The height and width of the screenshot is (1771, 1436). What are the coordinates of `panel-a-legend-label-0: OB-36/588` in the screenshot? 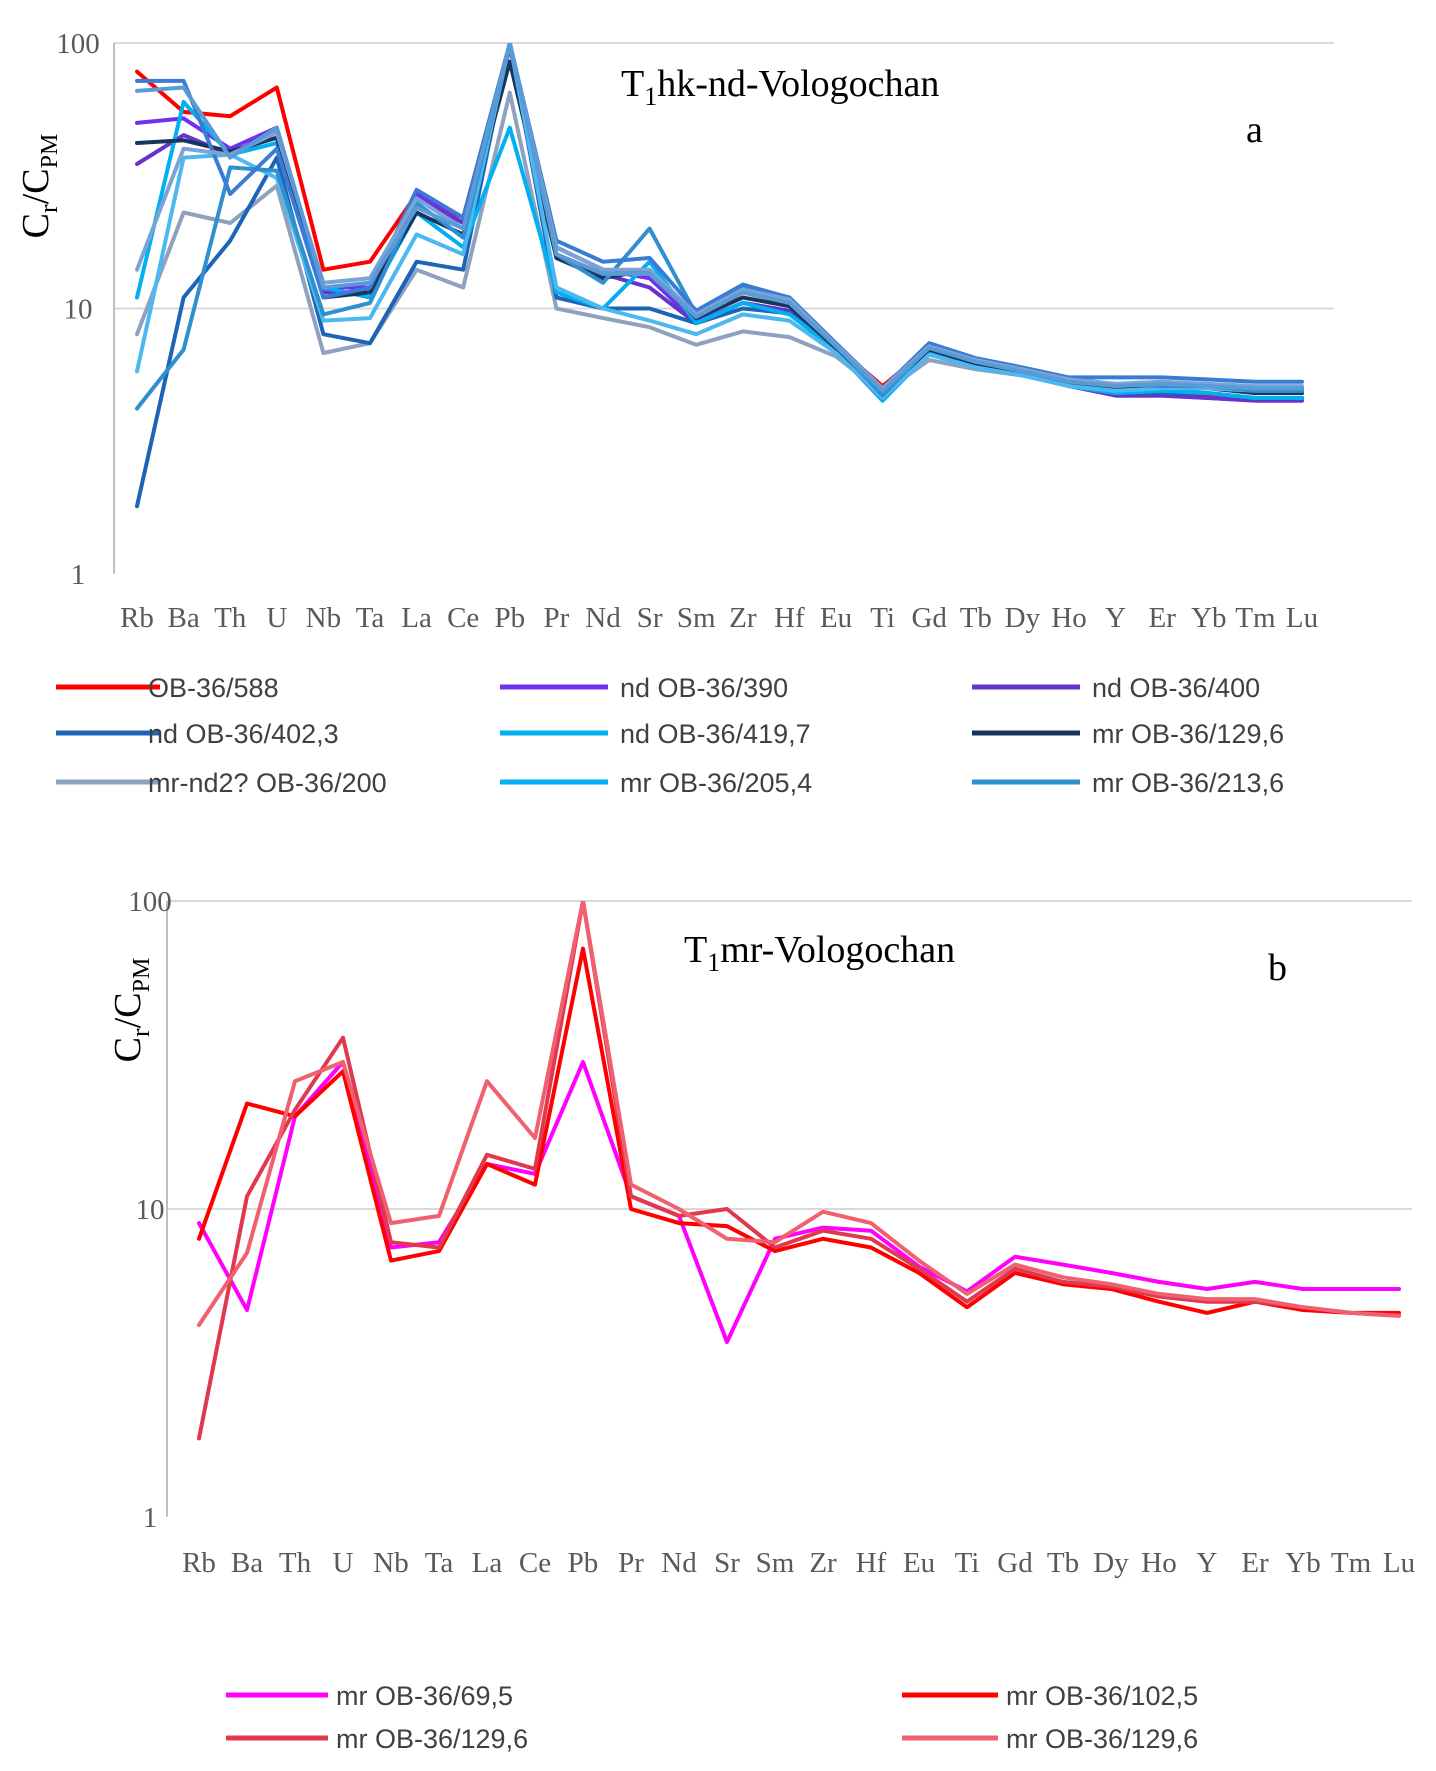 It's located at (213, 688).